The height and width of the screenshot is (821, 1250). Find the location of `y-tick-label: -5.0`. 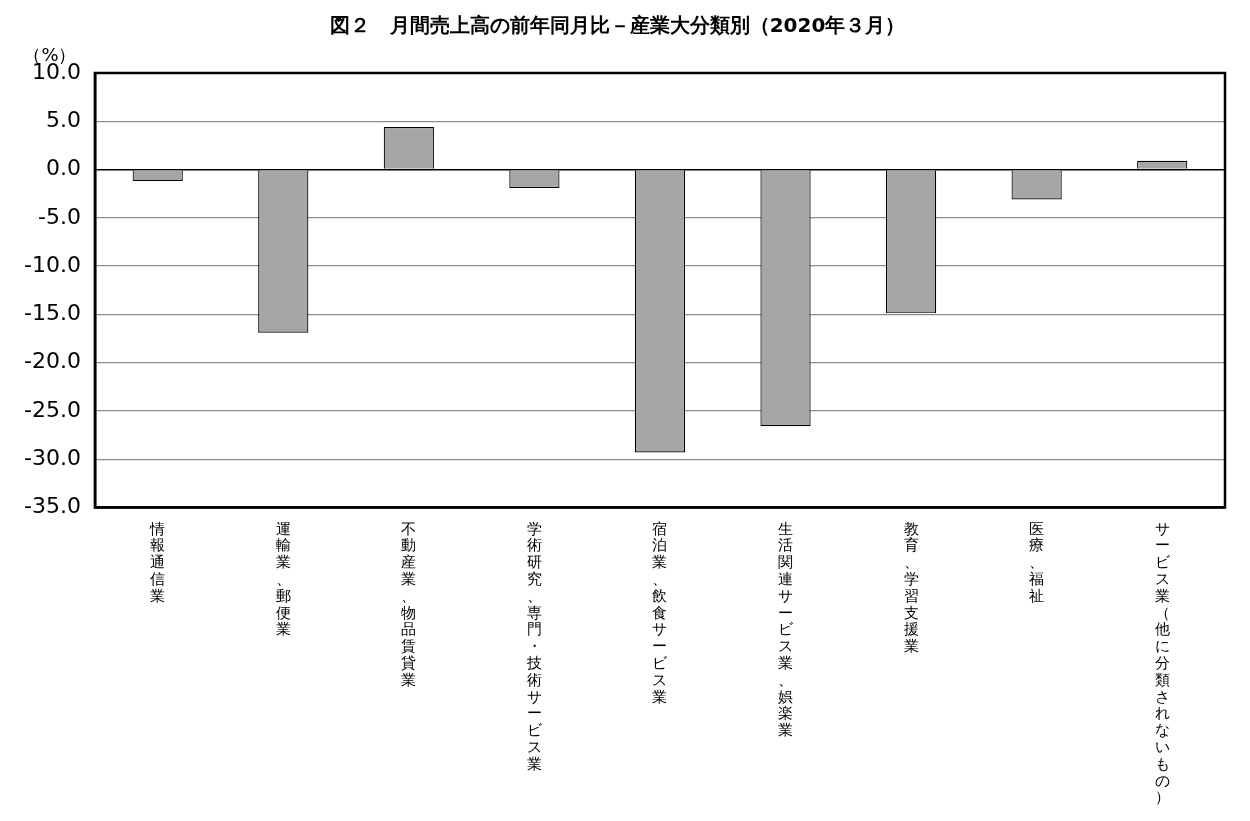

y-tick-label: -5.0 is located at coordinates (59, 216).